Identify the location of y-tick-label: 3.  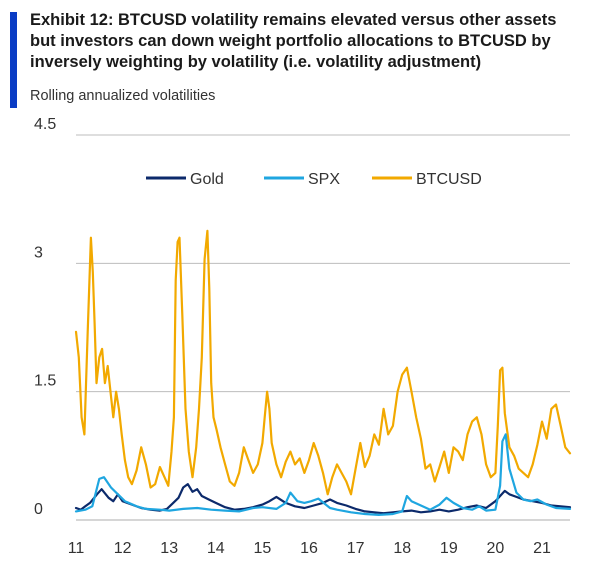
(38, 252).